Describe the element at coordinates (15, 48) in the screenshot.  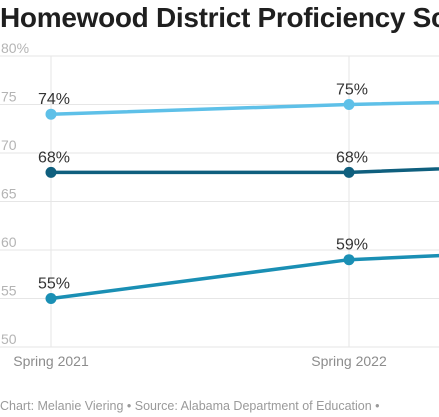
I see `y-tick-label: 80%` at that location.